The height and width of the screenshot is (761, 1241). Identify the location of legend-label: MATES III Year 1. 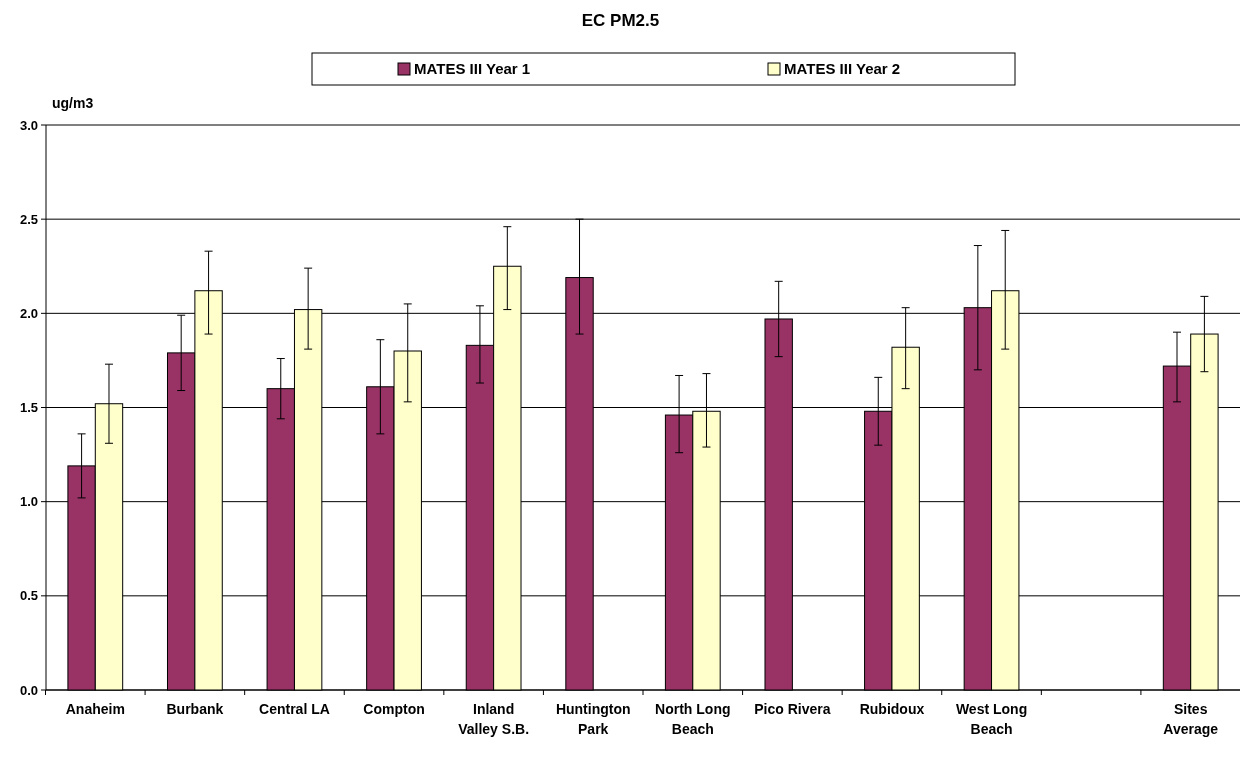
(472, 68).